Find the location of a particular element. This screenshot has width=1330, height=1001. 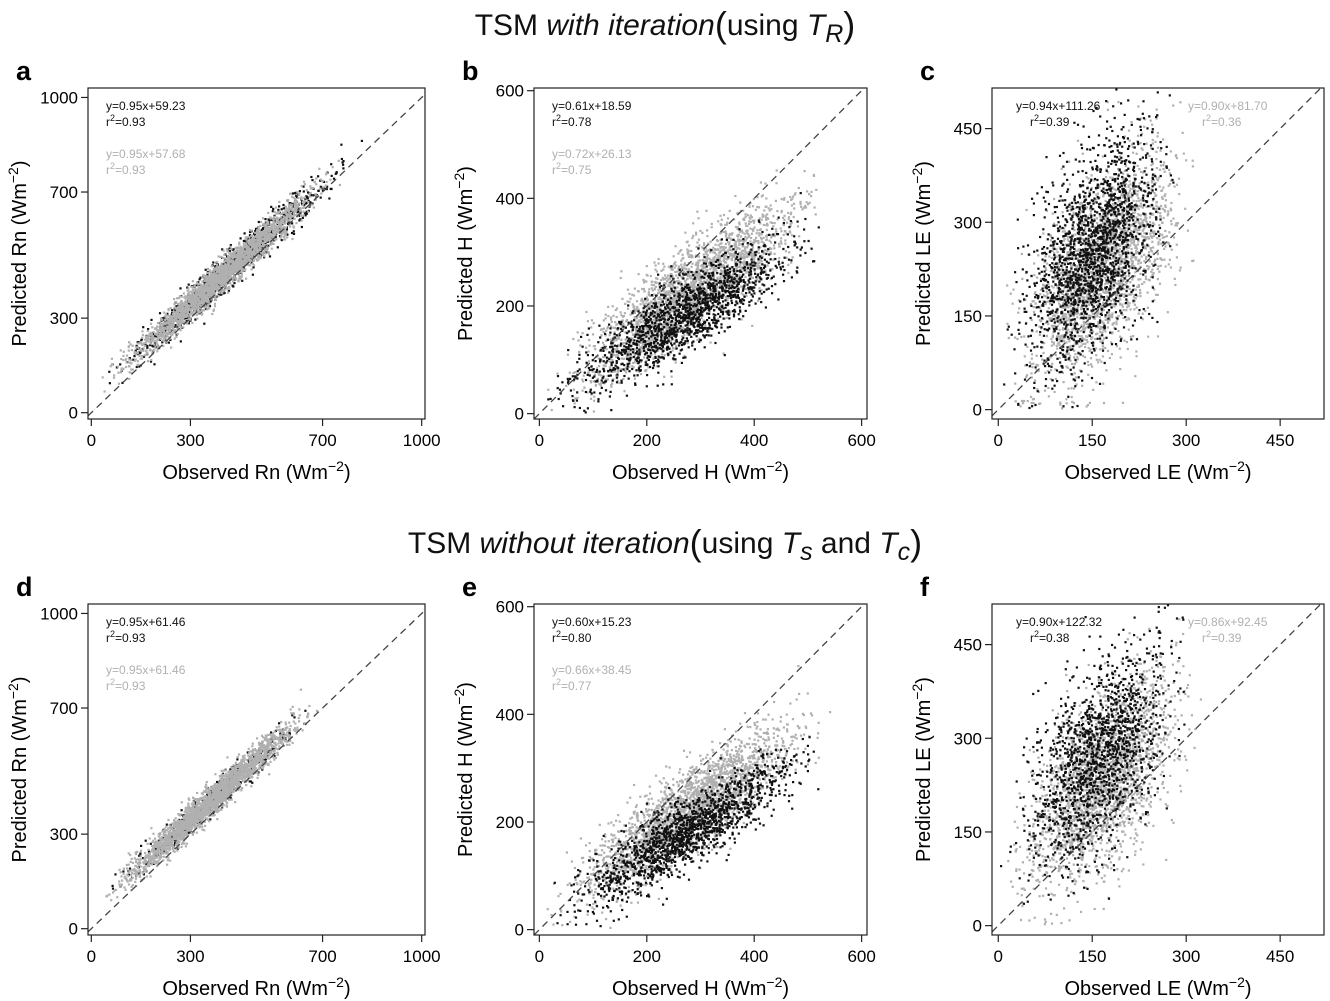

title-subscript-2: c is located at coordinates (904, 552).